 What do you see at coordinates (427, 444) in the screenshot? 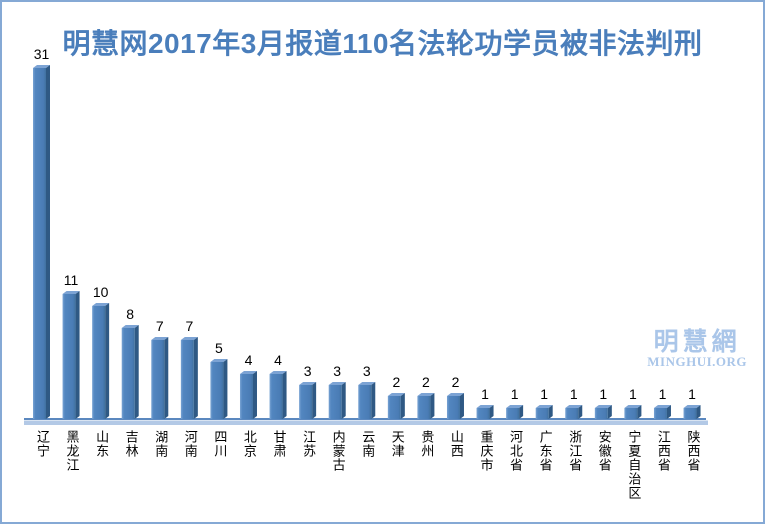
I see `category-label: 贵州` at bounding box center [427, 444].